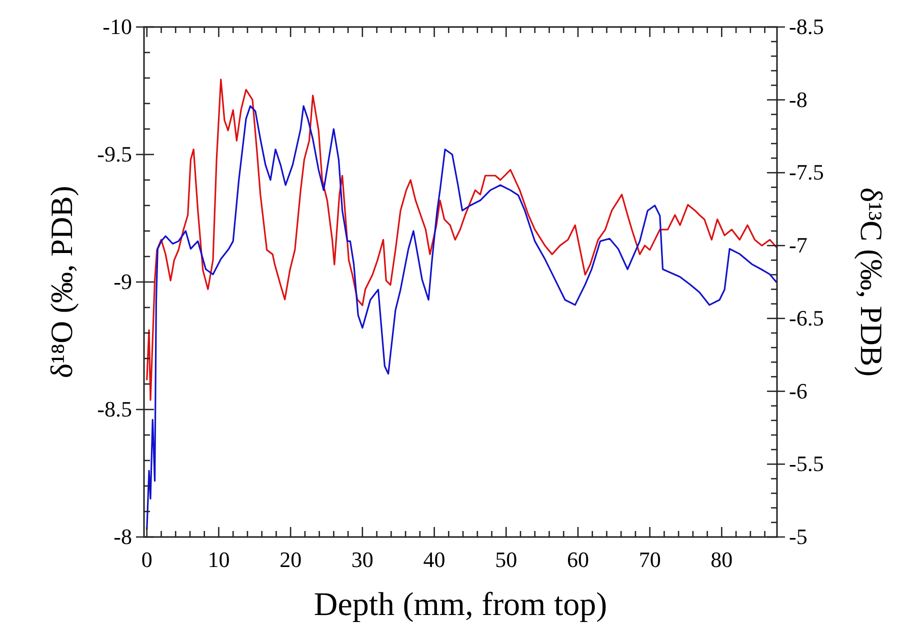  Describe the element at coordinates (461, 605) in the screenshot. I see `x-axis-title: Depth (mm, from top)` at that location.